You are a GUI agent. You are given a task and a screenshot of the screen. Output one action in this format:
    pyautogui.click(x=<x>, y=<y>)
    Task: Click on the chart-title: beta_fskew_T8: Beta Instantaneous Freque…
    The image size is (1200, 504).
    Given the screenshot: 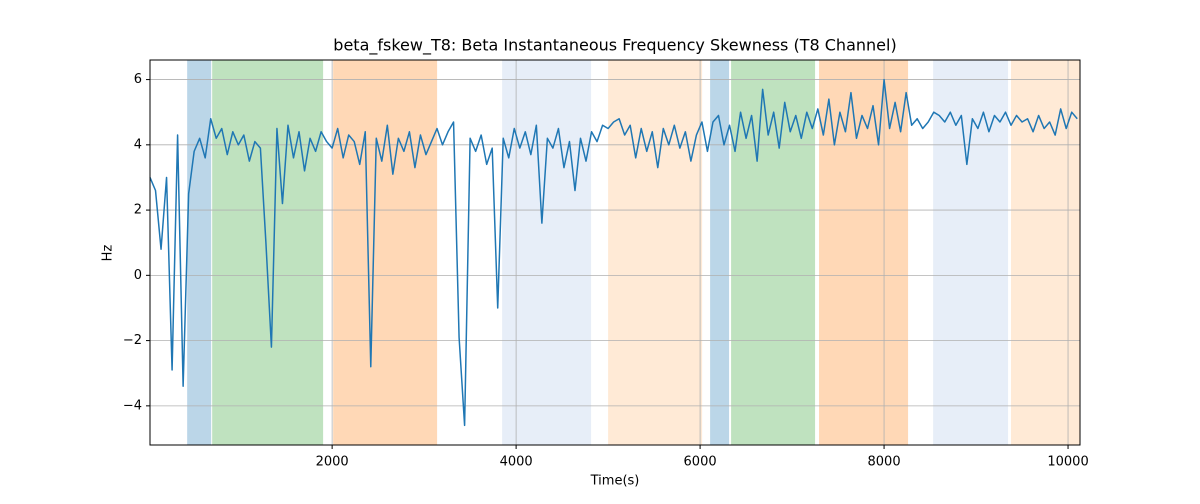 What is the action you would take?
    pyautogui.click(x=614, y=46)
    